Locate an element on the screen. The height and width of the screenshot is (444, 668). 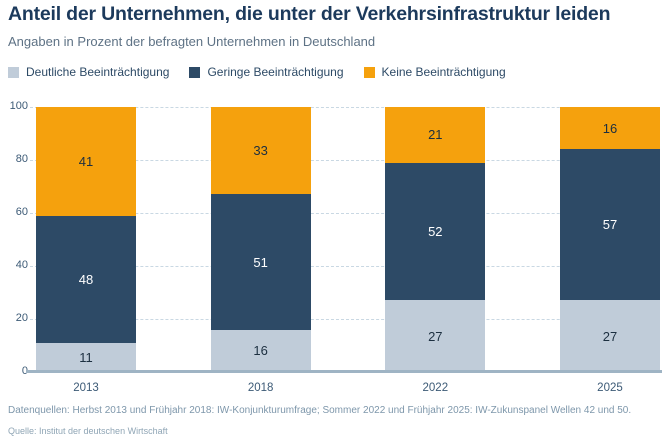
bar-value-label: 11 is located at coordinates (86, 357).